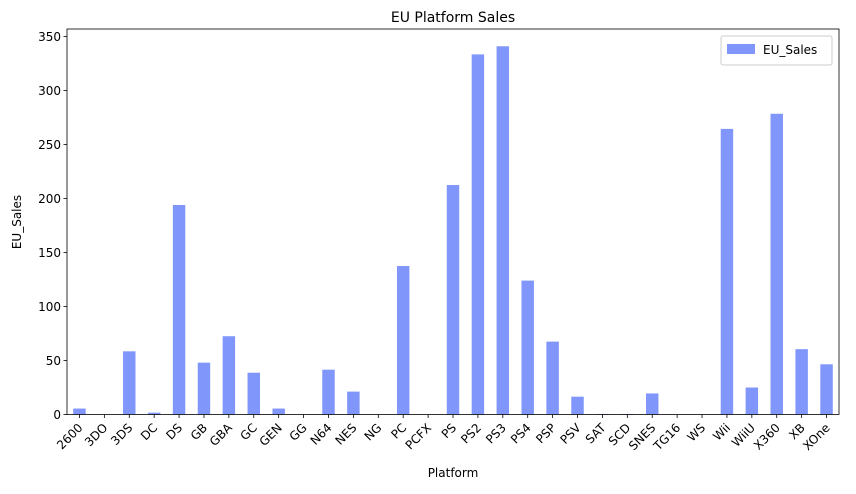 The height and width of the screenshot is (494, 856). What do you see at coordinates (321, 434) in the screenshot?
I see `x-tick-label: N64` at bounding box center [321, 434].